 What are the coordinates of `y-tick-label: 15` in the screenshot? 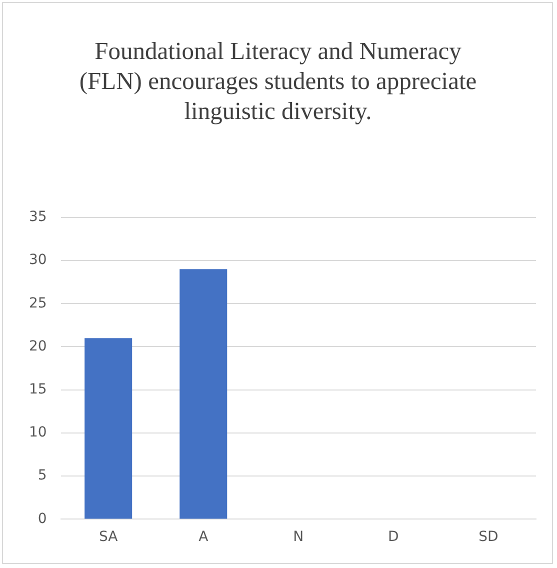 It's located at (37, 390).